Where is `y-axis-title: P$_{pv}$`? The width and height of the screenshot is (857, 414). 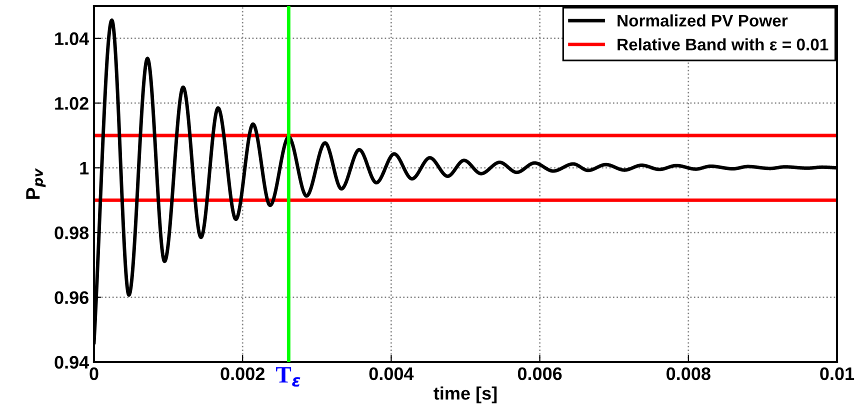
y-axis-title: P$_{pv}$ is located at coordinates (36, 183).